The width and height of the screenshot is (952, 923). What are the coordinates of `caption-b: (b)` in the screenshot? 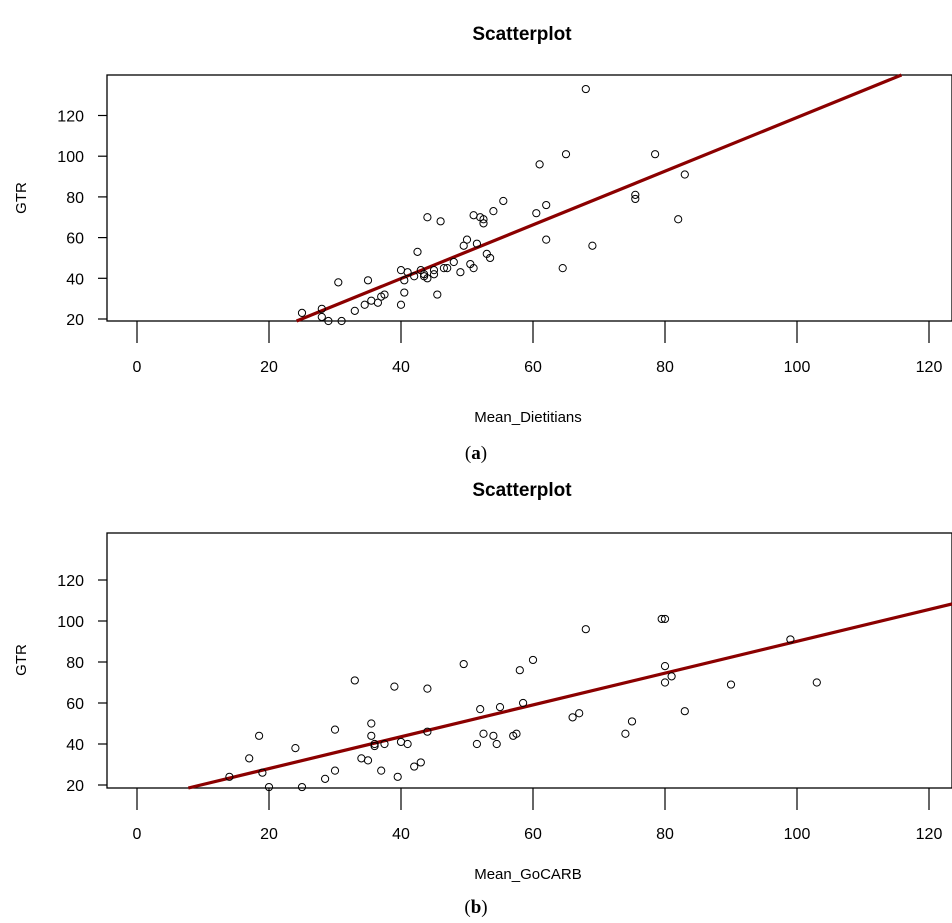 It's located at (475, 907).